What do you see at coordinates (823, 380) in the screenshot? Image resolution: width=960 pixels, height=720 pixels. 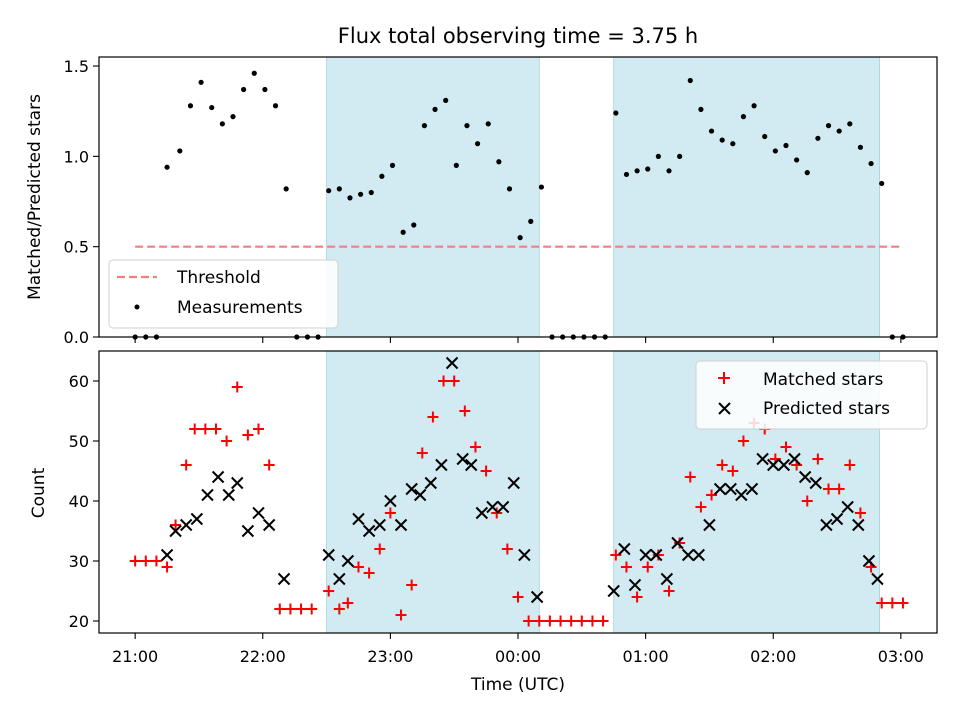 I see `matched-legend-label: Matched stars` at bounding box center [823, 380].